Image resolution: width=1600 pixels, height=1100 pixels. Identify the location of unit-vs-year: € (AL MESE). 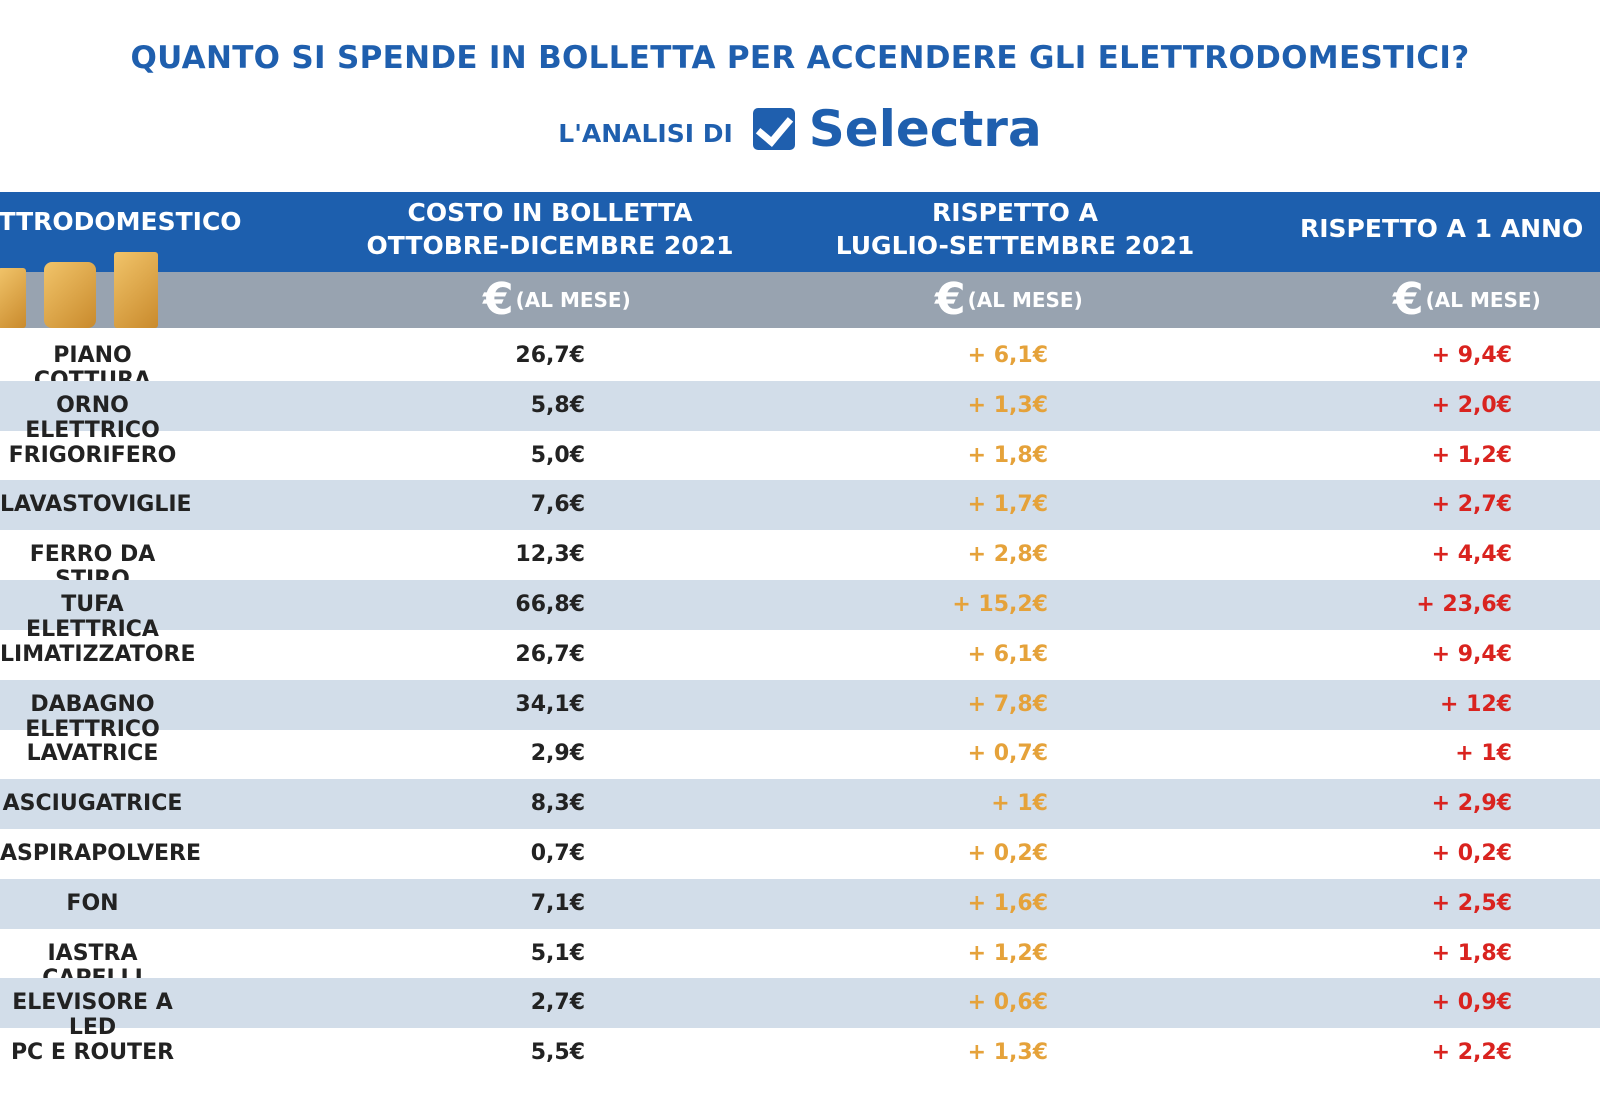
(1467, 299).